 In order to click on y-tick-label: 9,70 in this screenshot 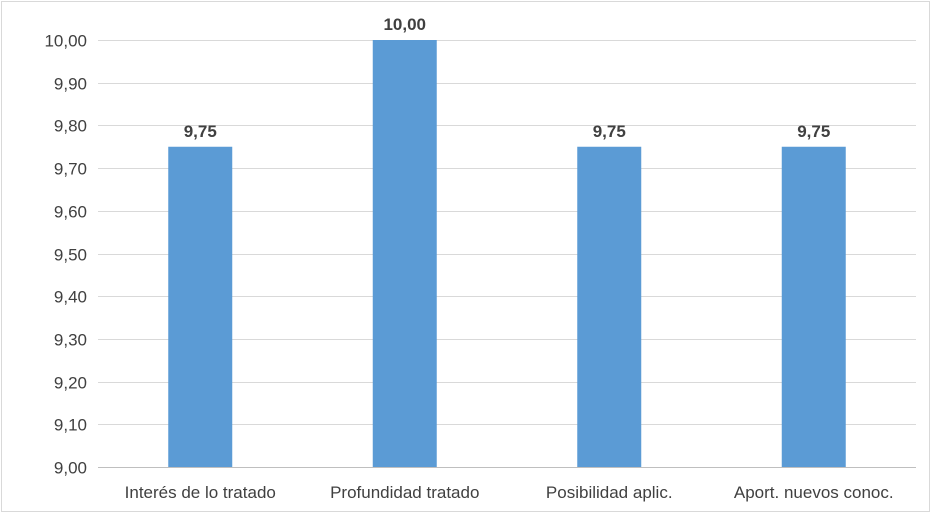, I will do `click(70, 169)`.